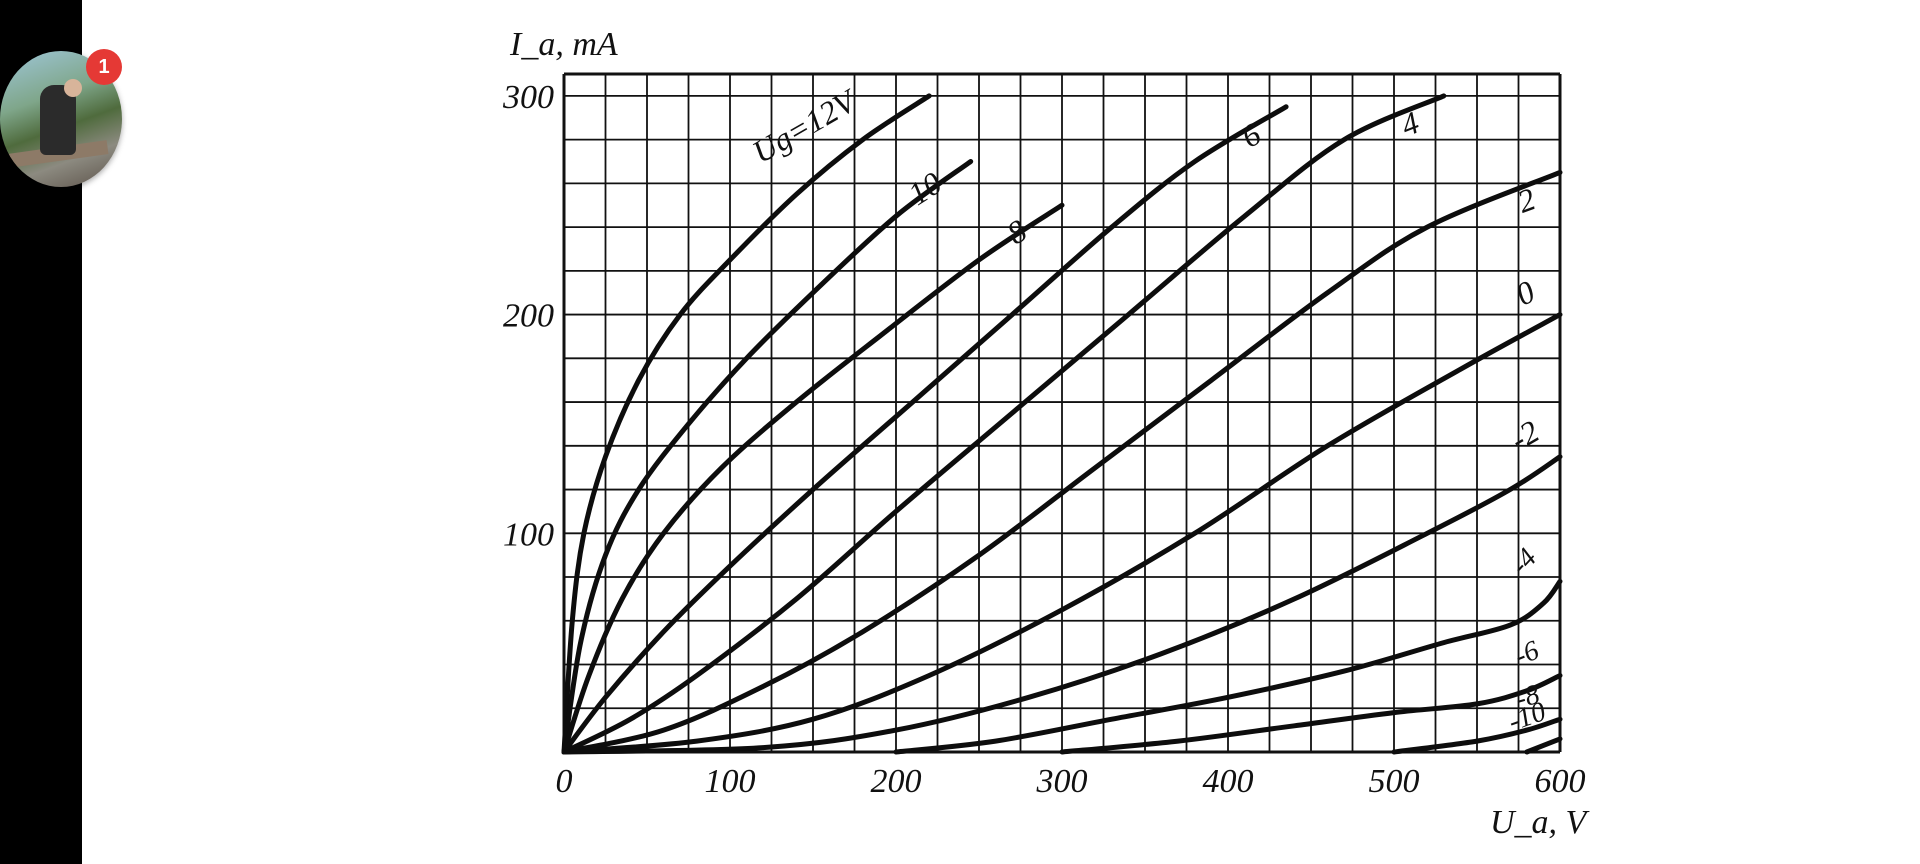 This screenshot has width=1920, height=864. I want to click on series-label-2: 8, so click(1017, 231).